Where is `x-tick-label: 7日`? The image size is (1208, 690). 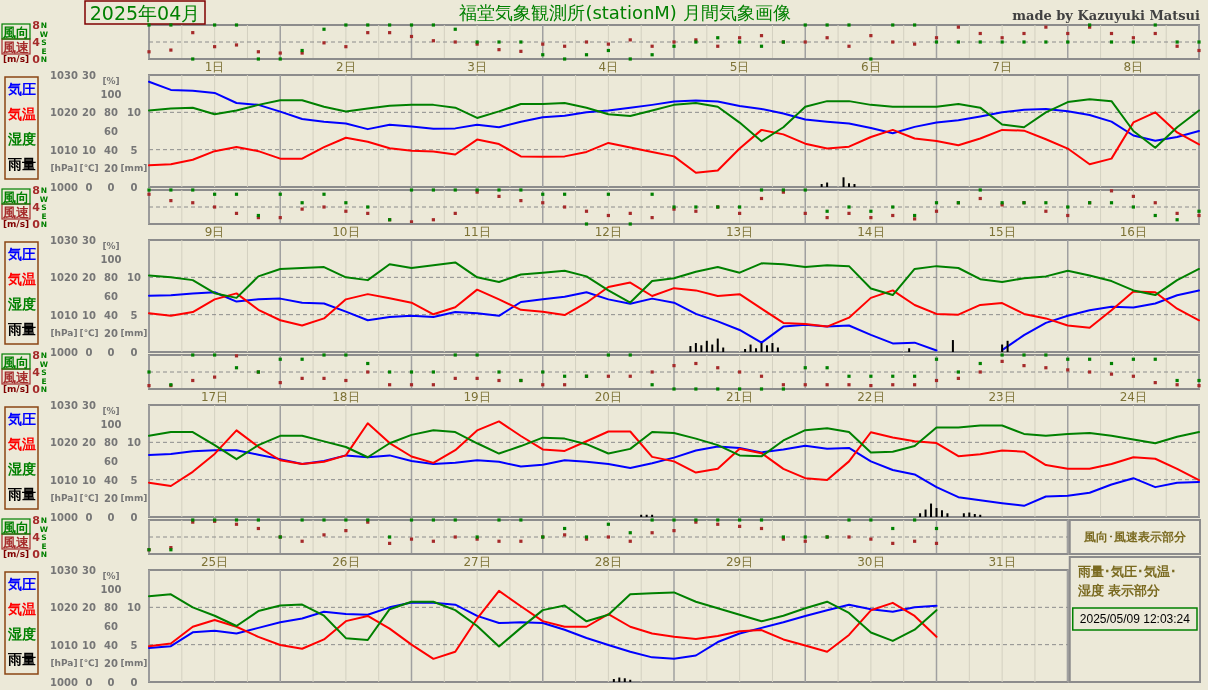 x-tick-label: 7日 is located at coordinates (1002, 67).